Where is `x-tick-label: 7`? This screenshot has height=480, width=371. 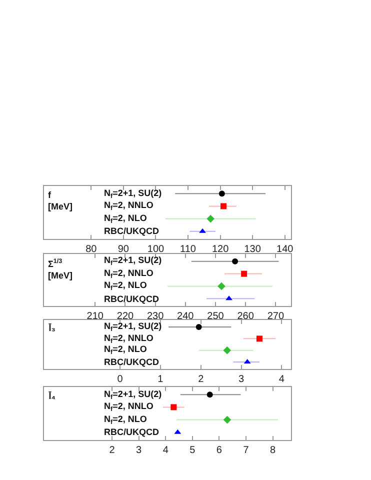 x-tick-label: 7 is located at coordinates (246, 450).